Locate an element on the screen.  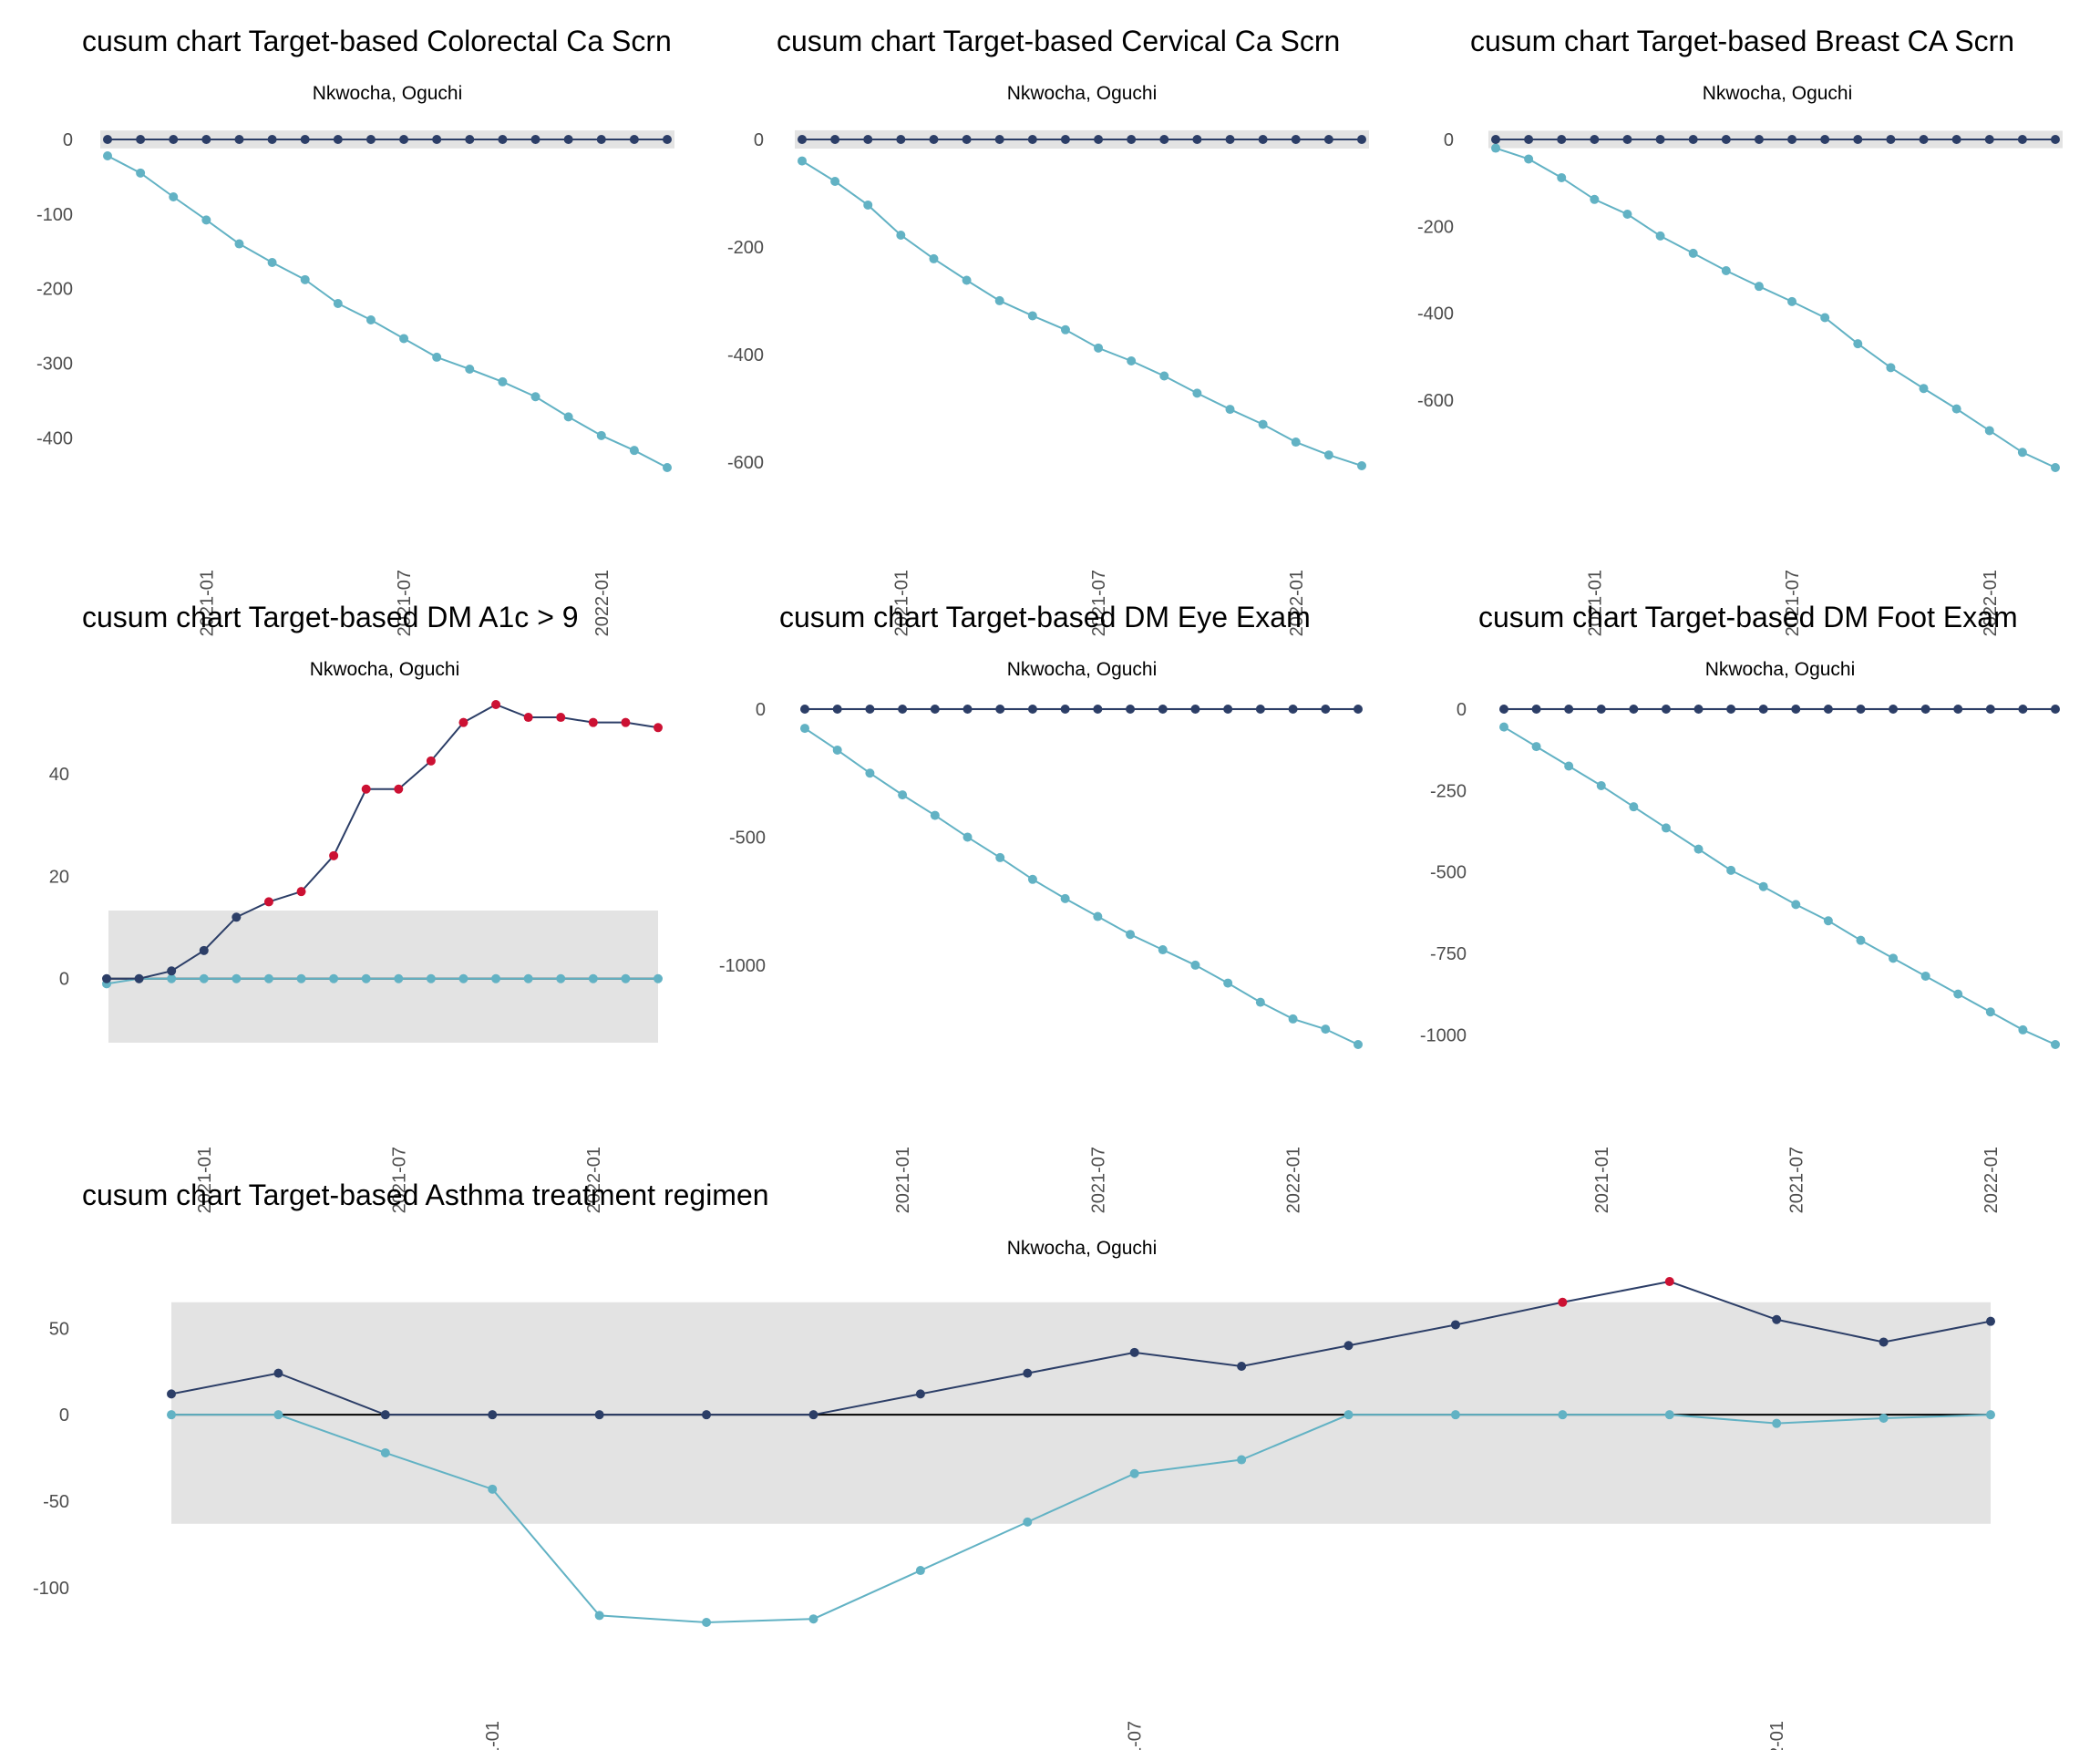
upper-cusum-line is located at coordinates (1081, 1348).